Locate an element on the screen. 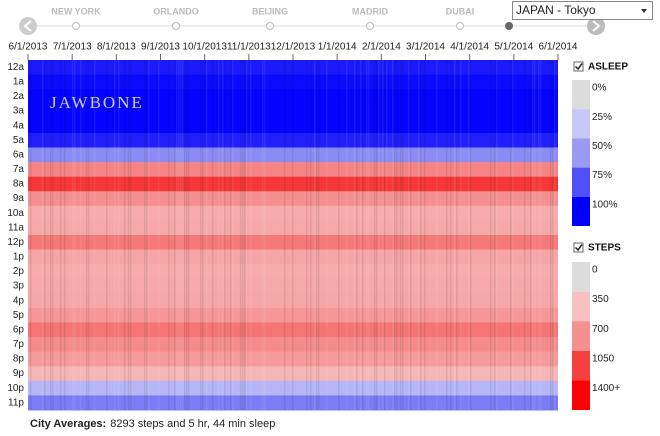 This screenshot has height=436, width=660. city-select is located at coordinates (582, 10).